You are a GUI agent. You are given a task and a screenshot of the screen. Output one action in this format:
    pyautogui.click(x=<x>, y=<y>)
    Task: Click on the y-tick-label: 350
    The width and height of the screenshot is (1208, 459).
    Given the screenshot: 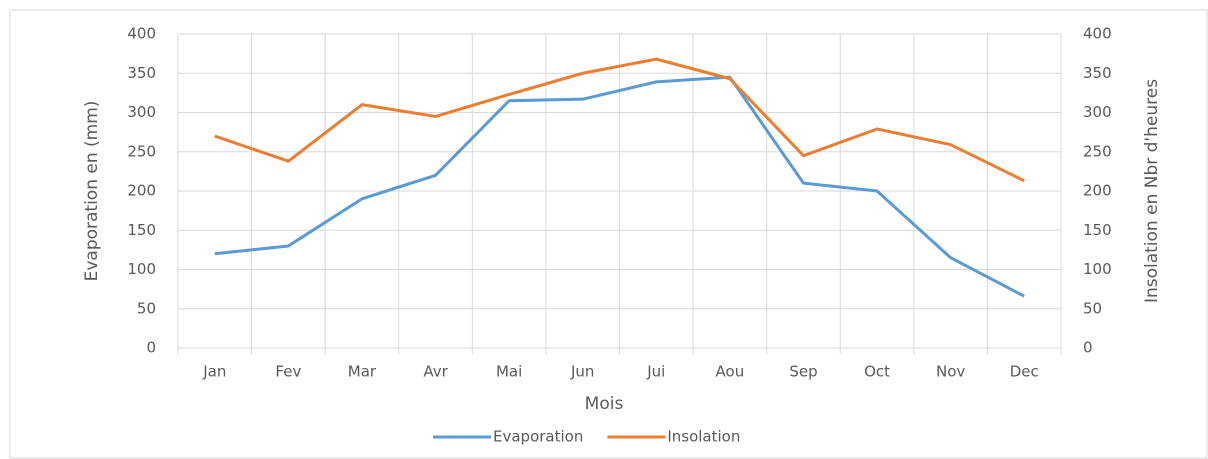 What is the action you would take?
    pyautogui.click(x=141, y=73)
    